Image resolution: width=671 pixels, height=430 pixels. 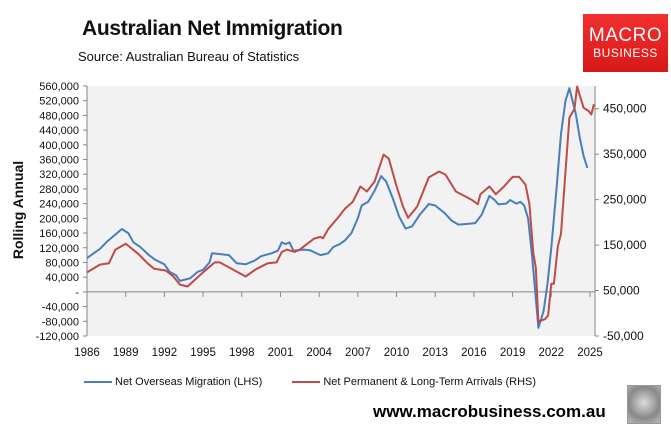 What do you see at coordinates (59, 249) in the screenshot?
I see `y-tick-label: 120,000` at bounding box center [59, 249].